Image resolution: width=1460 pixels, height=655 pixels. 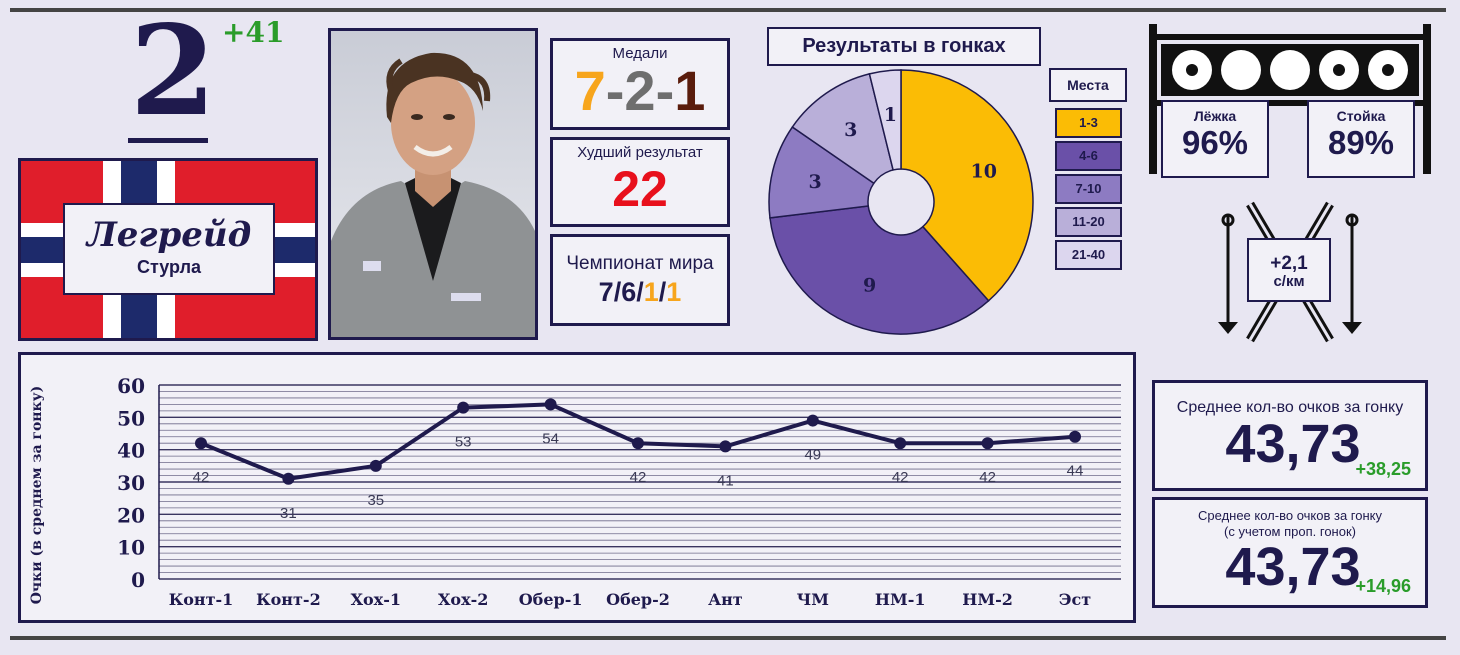 I want to click on x-tick-label: Хох-1, so click(x=376, y=599).